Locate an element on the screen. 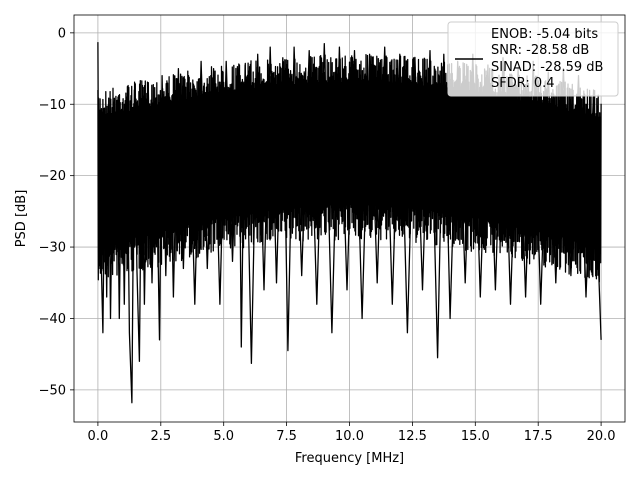 This screenshot has width=640, height=480. legend-enob: ENOB: -5.04 bits is located at coordinates (544, 34).